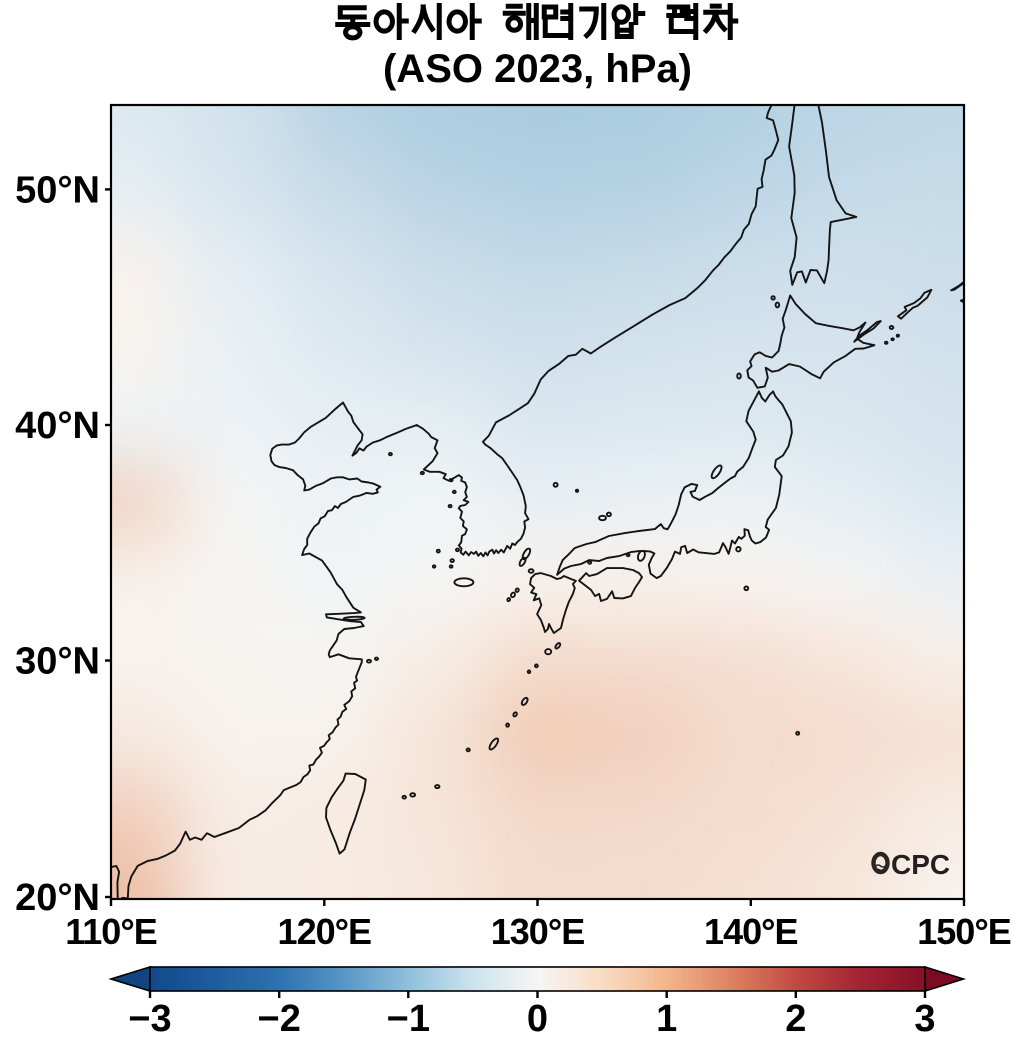 This screenshot has width=1025, height=1050. What do you see at coordinates (795, 1019) in the screenshot?
I see `svg-text: 2` at bounding box center [795, 1019].